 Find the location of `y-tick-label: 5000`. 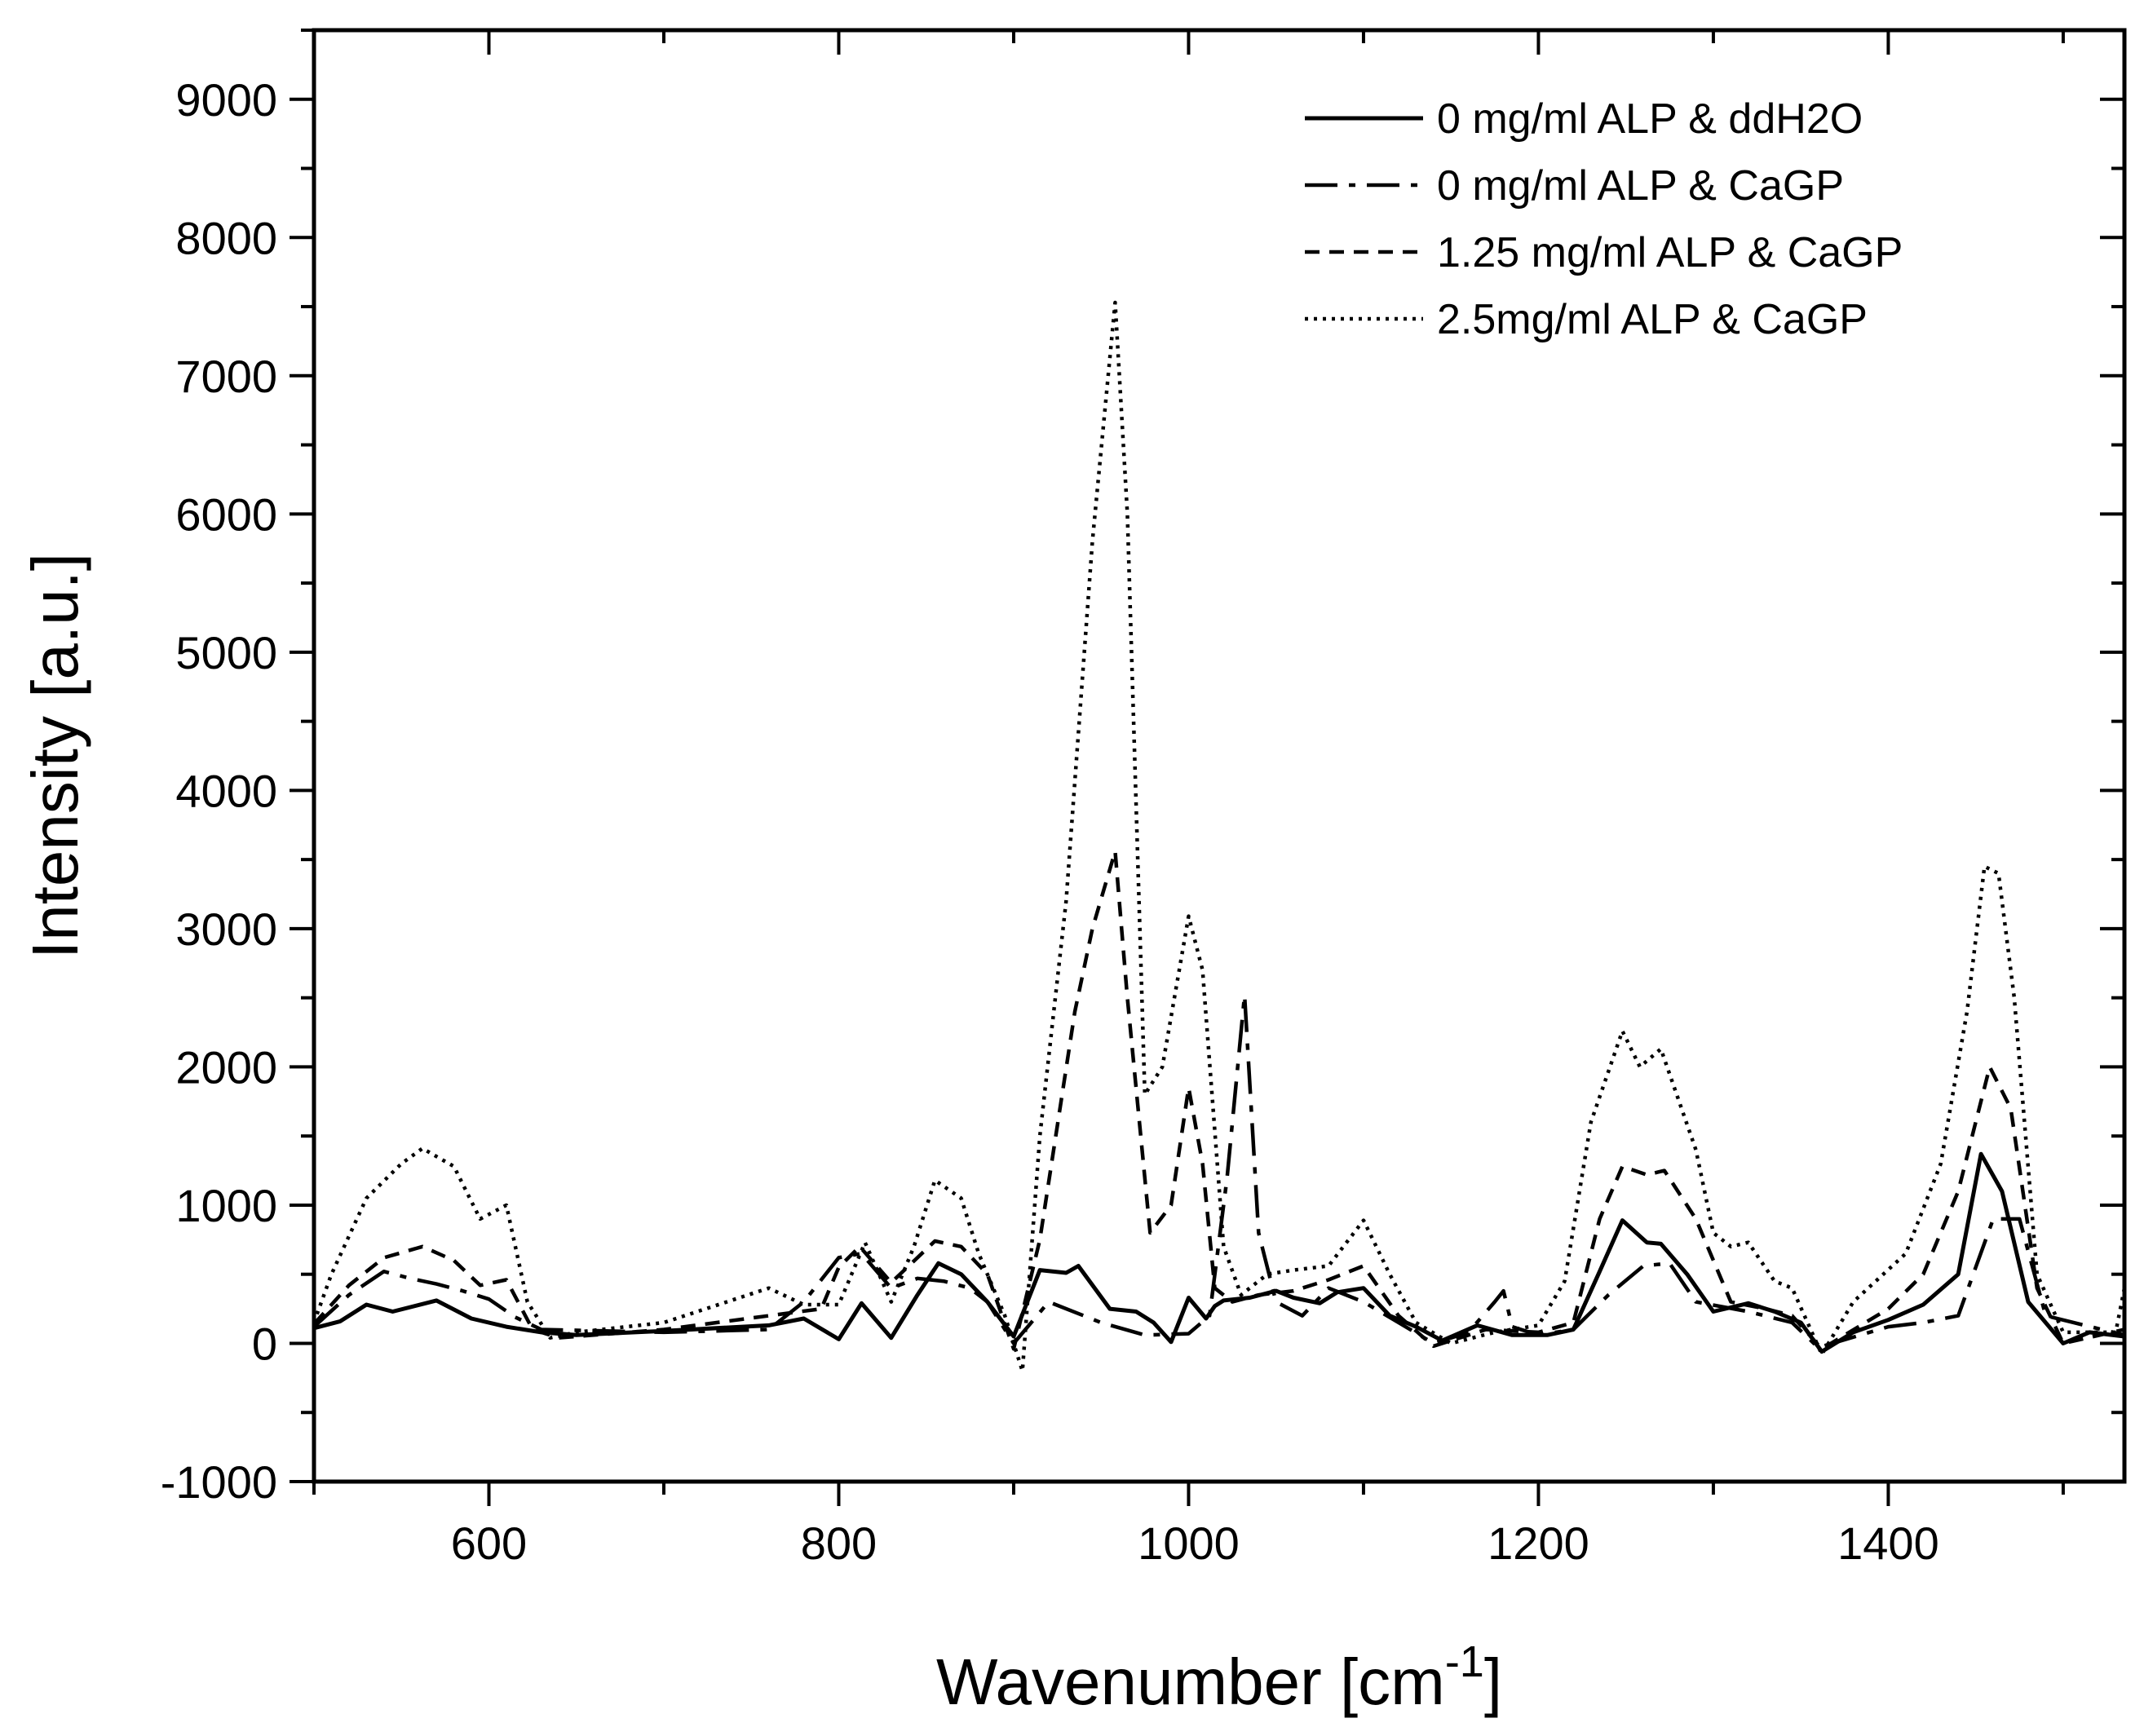

y-tick-label: 5000 is located at coordinates (226, 652).